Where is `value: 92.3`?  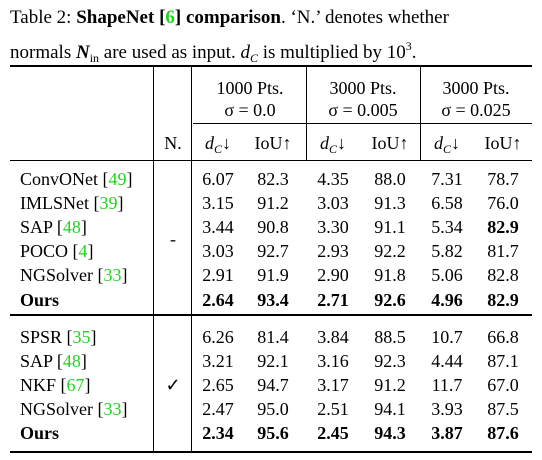
value: 92.3 is located at coordinates (390, 361).